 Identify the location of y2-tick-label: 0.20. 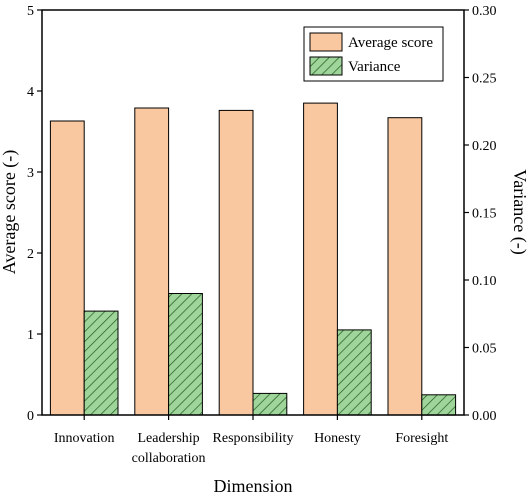
(484, 146).